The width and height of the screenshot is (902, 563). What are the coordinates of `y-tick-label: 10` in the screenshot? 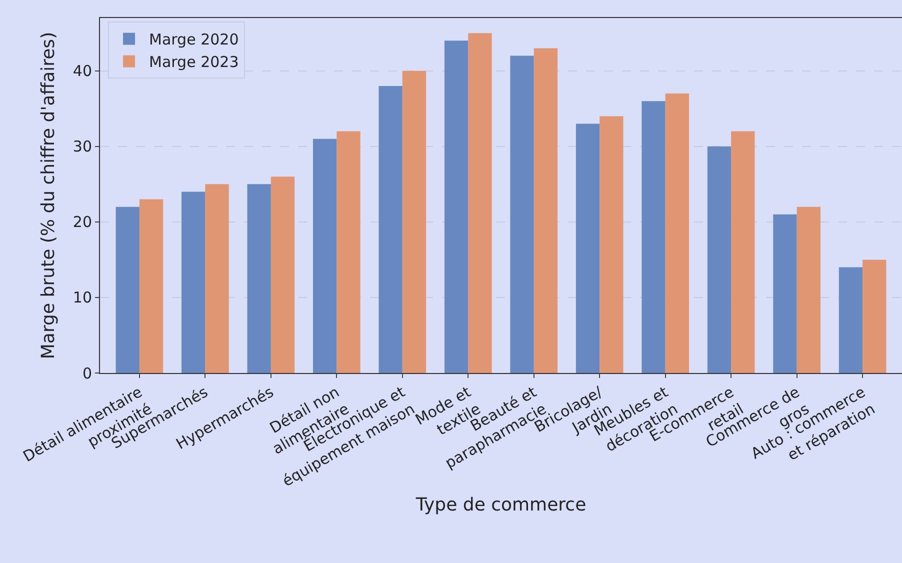 It's located at (82, 297).